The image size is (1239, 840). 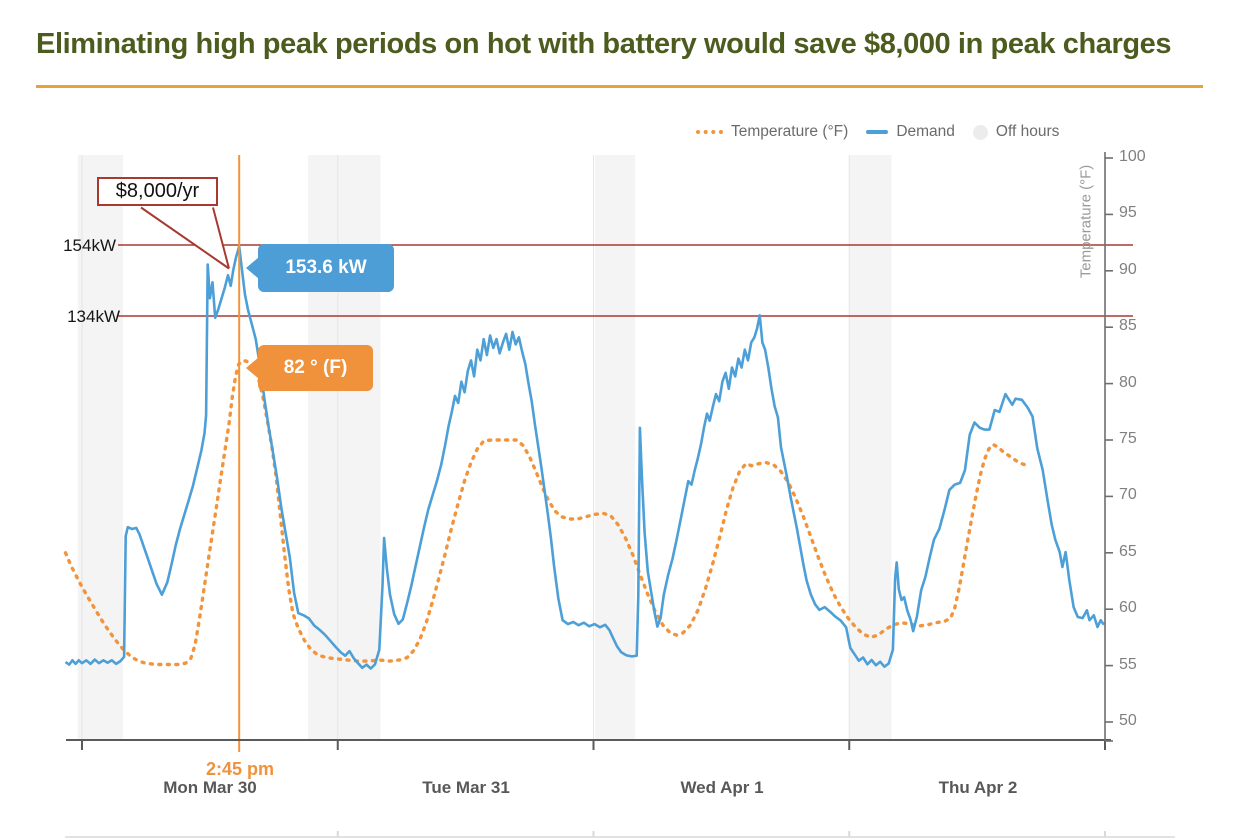 What do you see at coordinates (980, 132) in the screenshot?
I see `off-hours-swatch-icon` at bounding box center [980, 132].